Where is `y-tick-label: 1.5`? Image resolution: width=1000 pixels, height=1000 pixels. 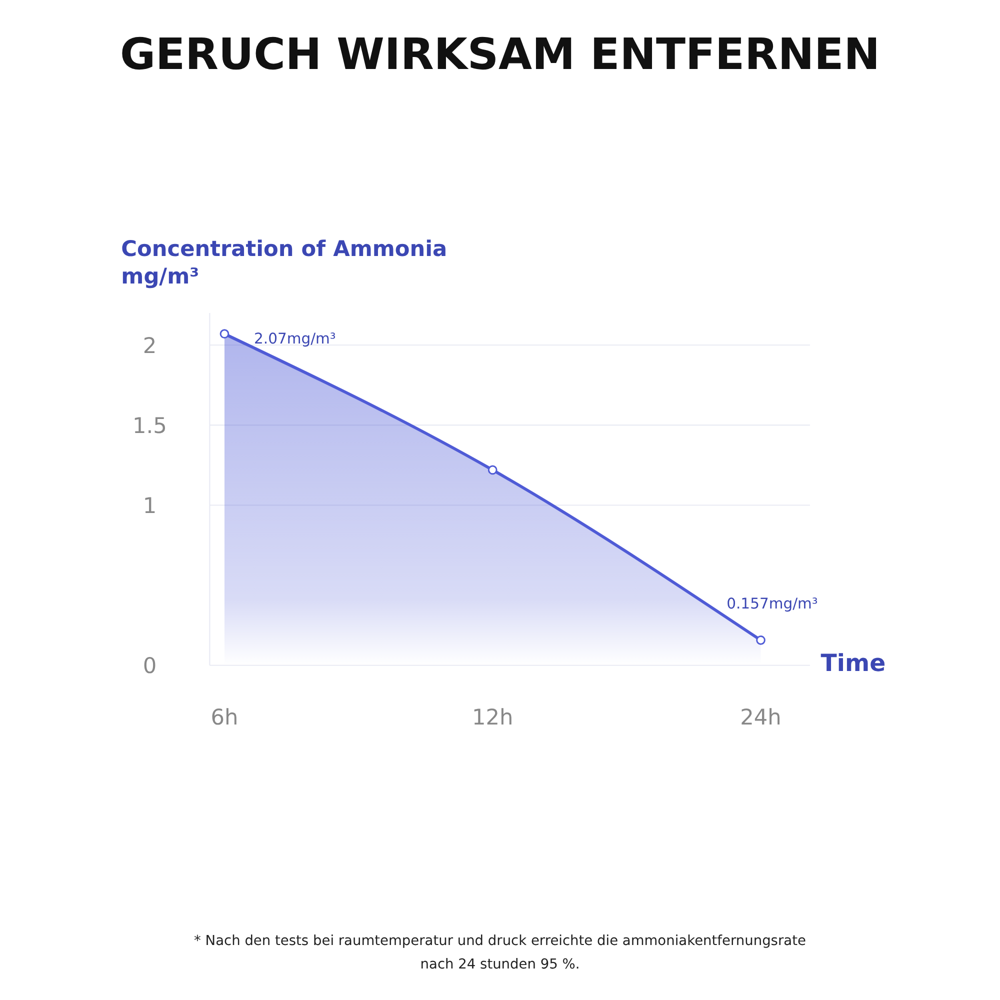
y-tick-label: 1.5 is located at coordinates (149, 426).